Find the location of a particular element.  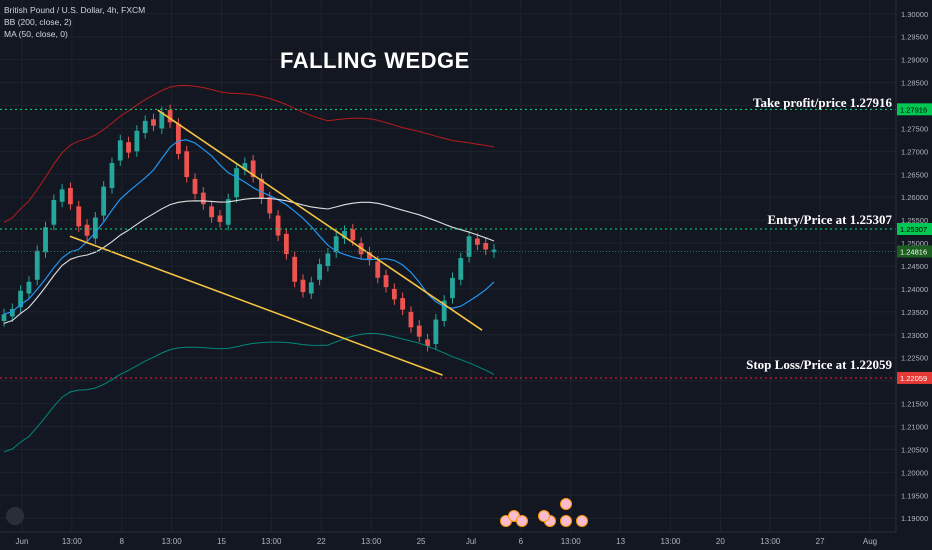

price-tag-label: 1.25307 is located at coordinates (913, 229).